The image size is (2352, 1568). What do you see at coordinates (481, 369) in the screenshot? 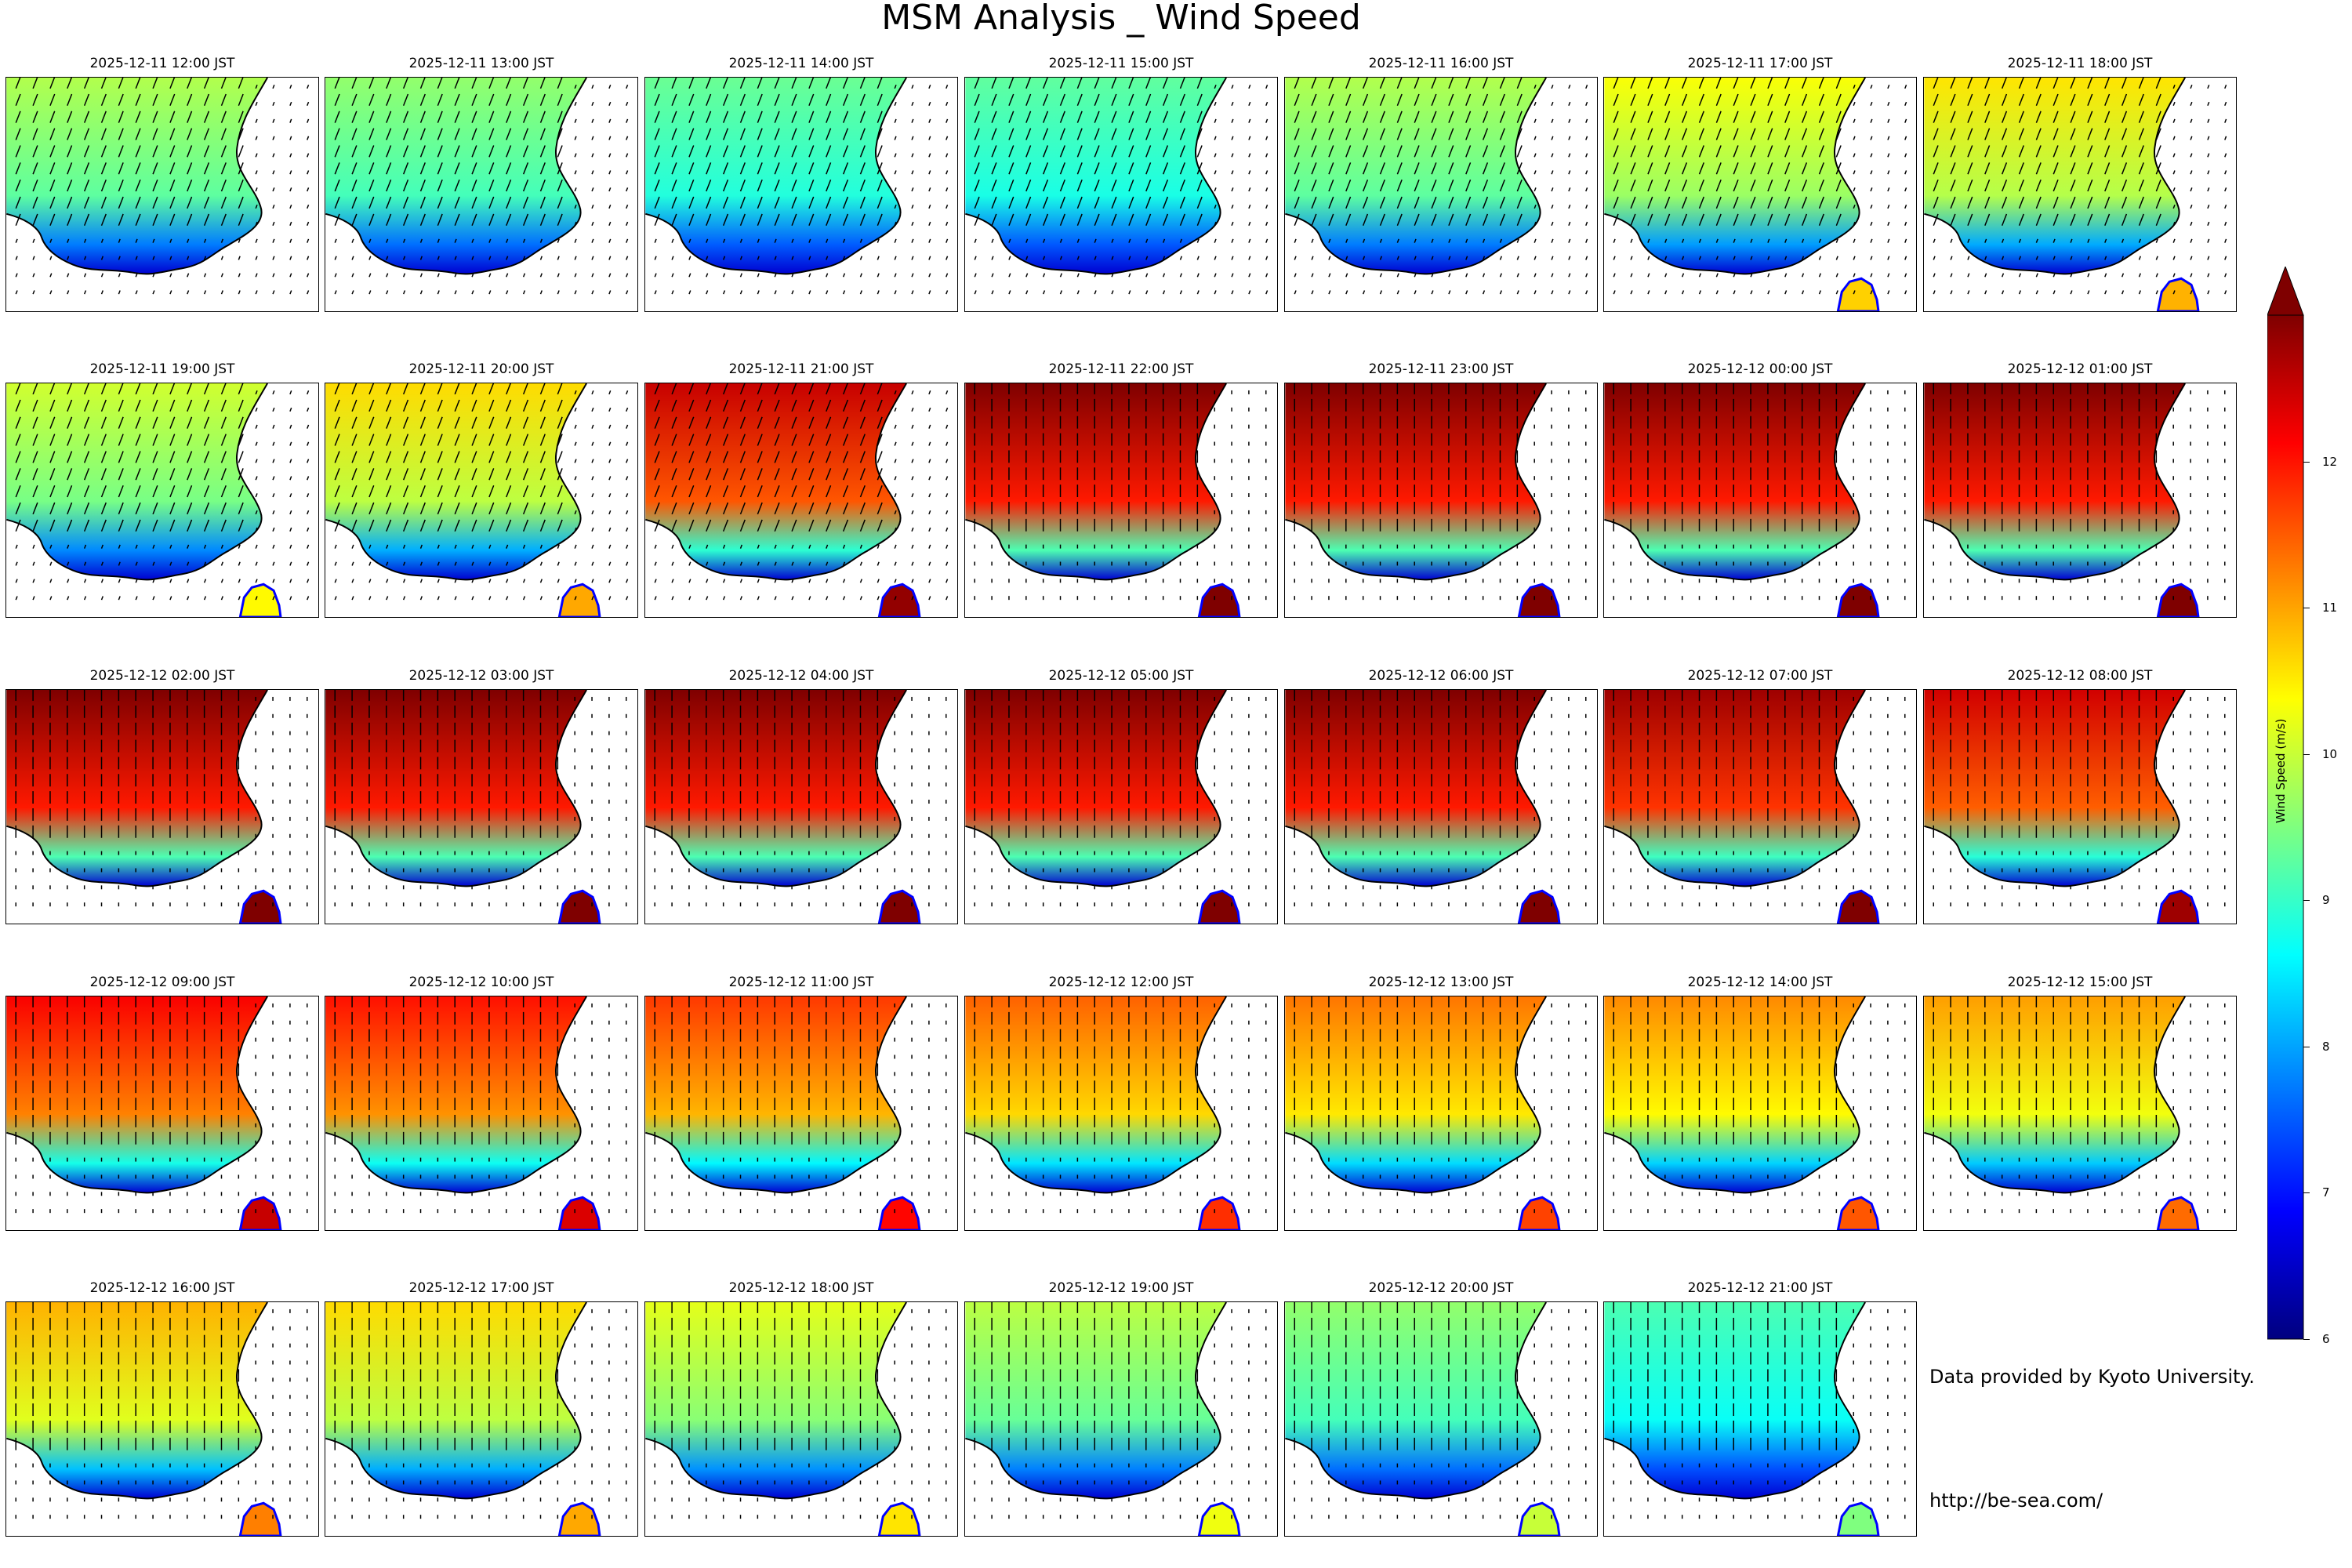
I see `panel-time-label: 2025-12-11 20:00 JST` at bounding box center [481, 369].